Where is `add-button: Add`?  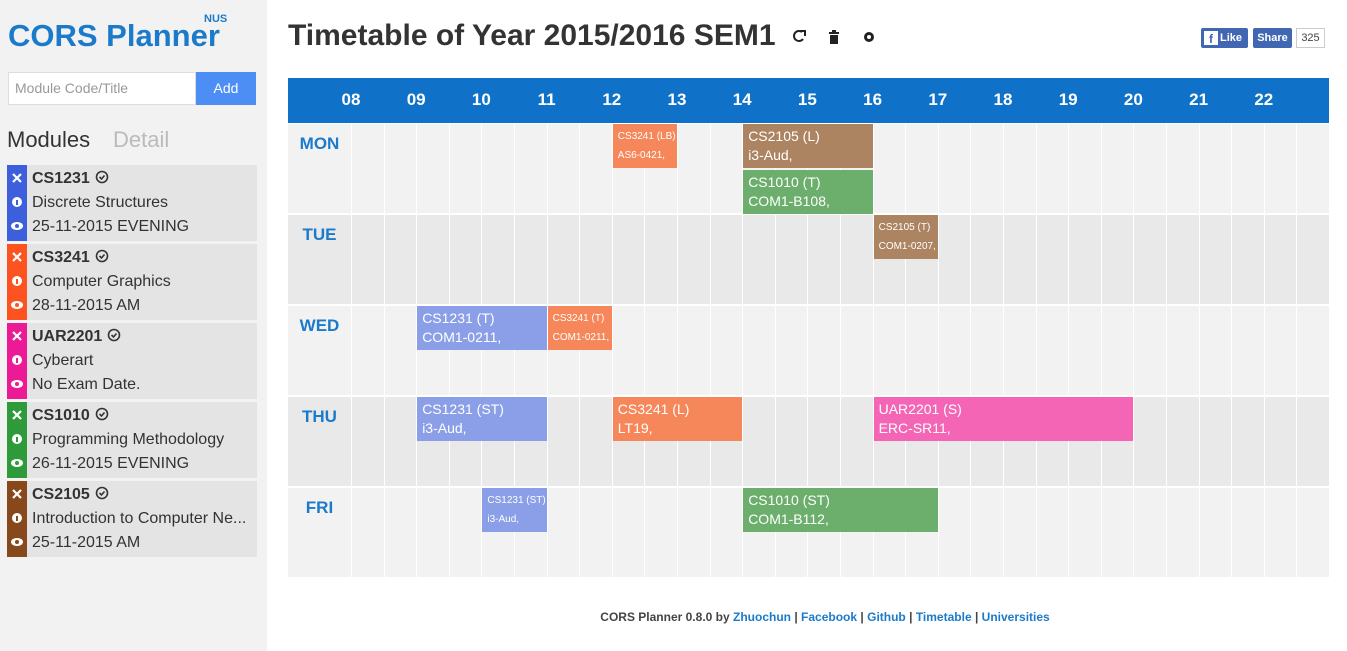 add-button: Add is located at coordinates (226, 88).